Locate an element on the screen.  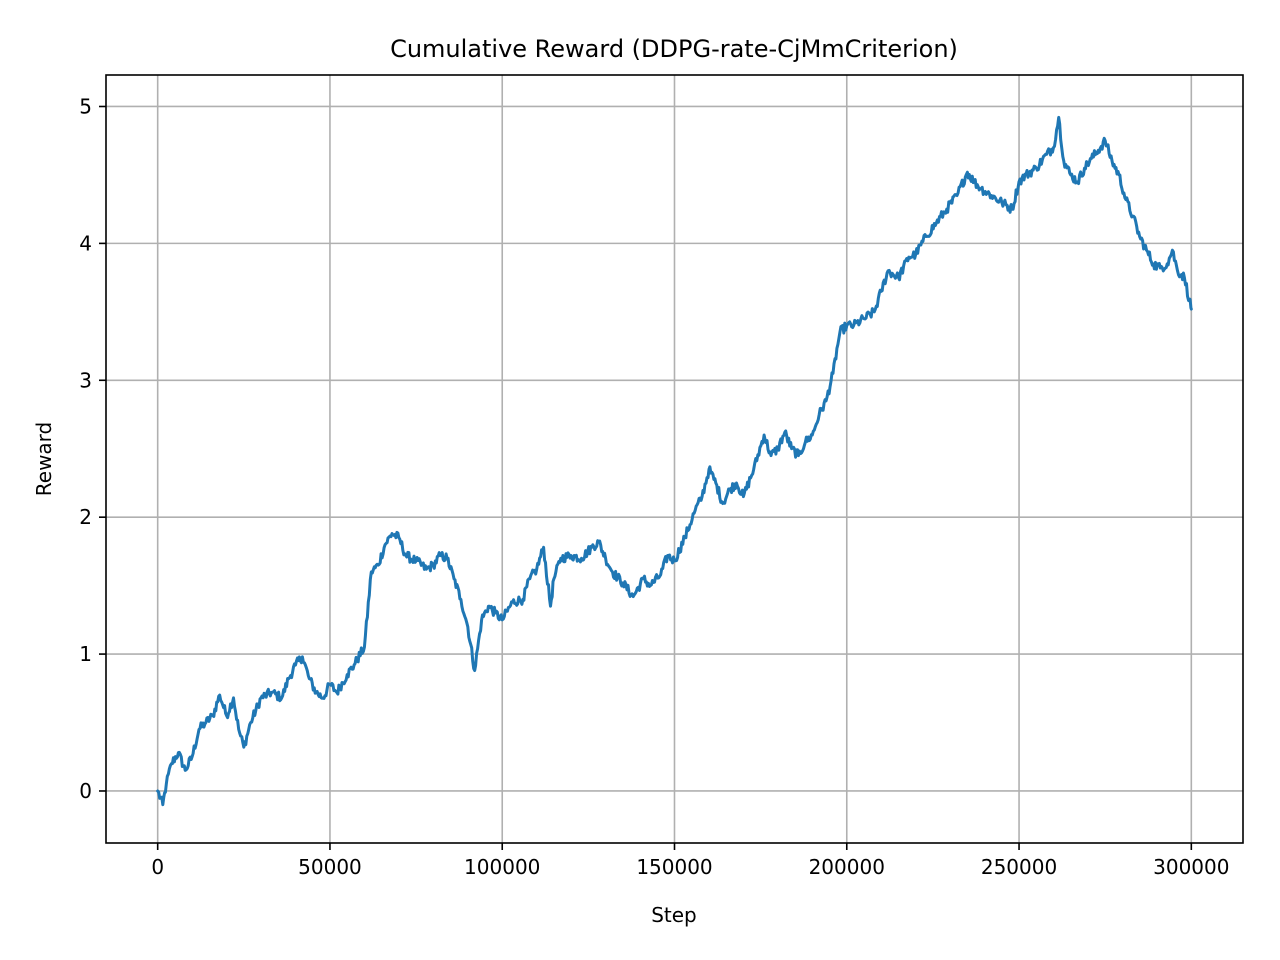
y-axis-ticks: 0 1 2 3 4 5 is located at coordinates (92, 448).